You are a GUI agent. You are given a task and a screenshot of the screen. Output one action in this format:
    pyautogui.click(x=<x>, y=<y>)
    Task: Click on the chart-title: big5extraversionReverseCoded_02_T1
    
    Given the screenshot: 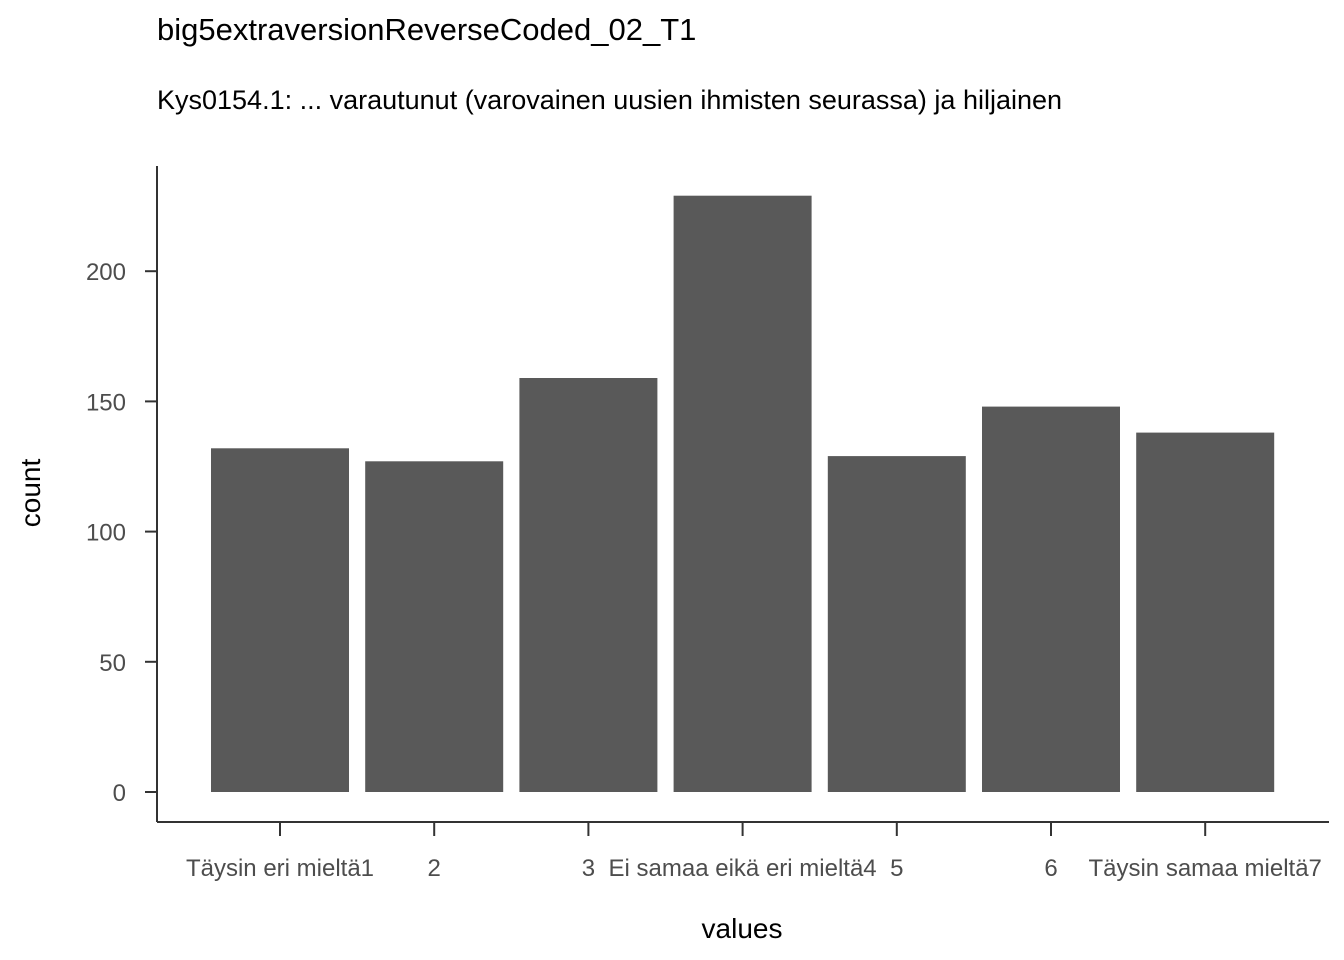 What is the action you would take?
    pyautogui.click(x=427, y=29)
    